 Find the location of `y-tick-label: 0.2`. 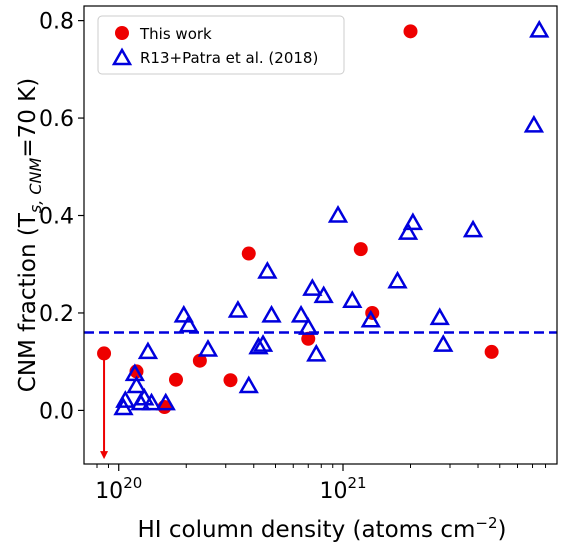

y-tick-label: 0.2 is located at coordinates (56, 314).